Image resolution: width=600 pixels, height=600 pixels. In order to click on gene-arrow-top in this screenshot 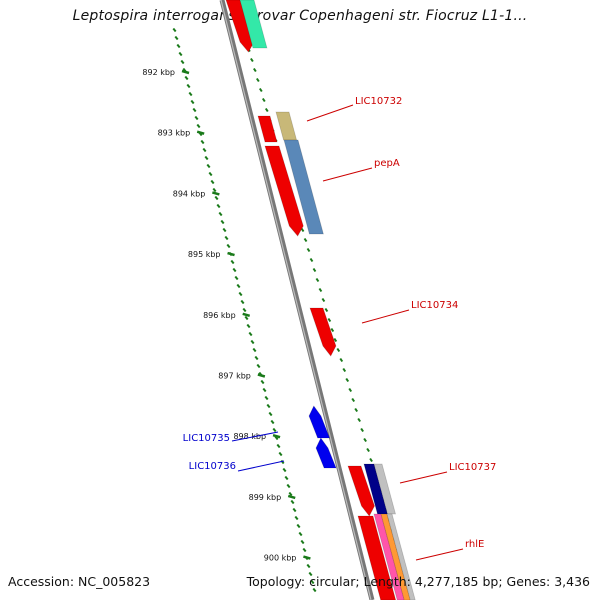, I will do `click(240, 26)`.